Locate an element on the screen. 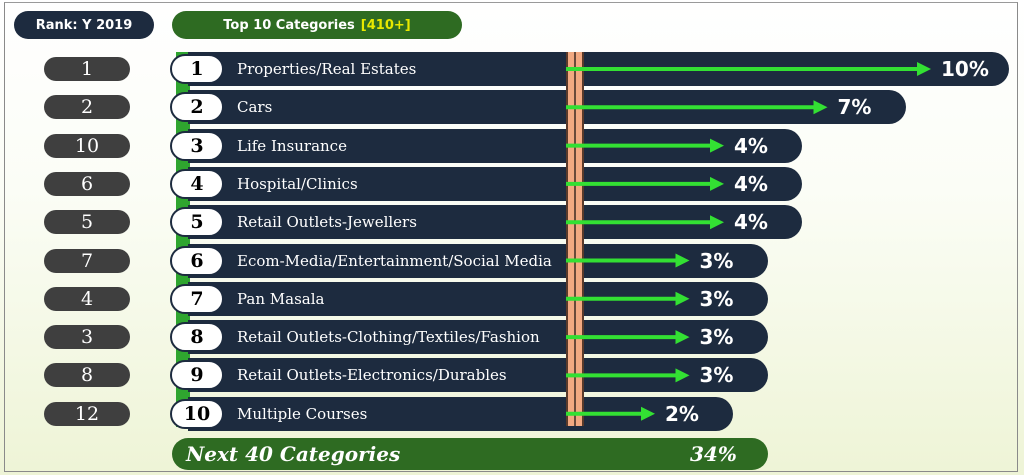 This screenshot has height=475, width=1024. rank-year-header: Rank: Y 2019 is located at coordinates (84, 25).